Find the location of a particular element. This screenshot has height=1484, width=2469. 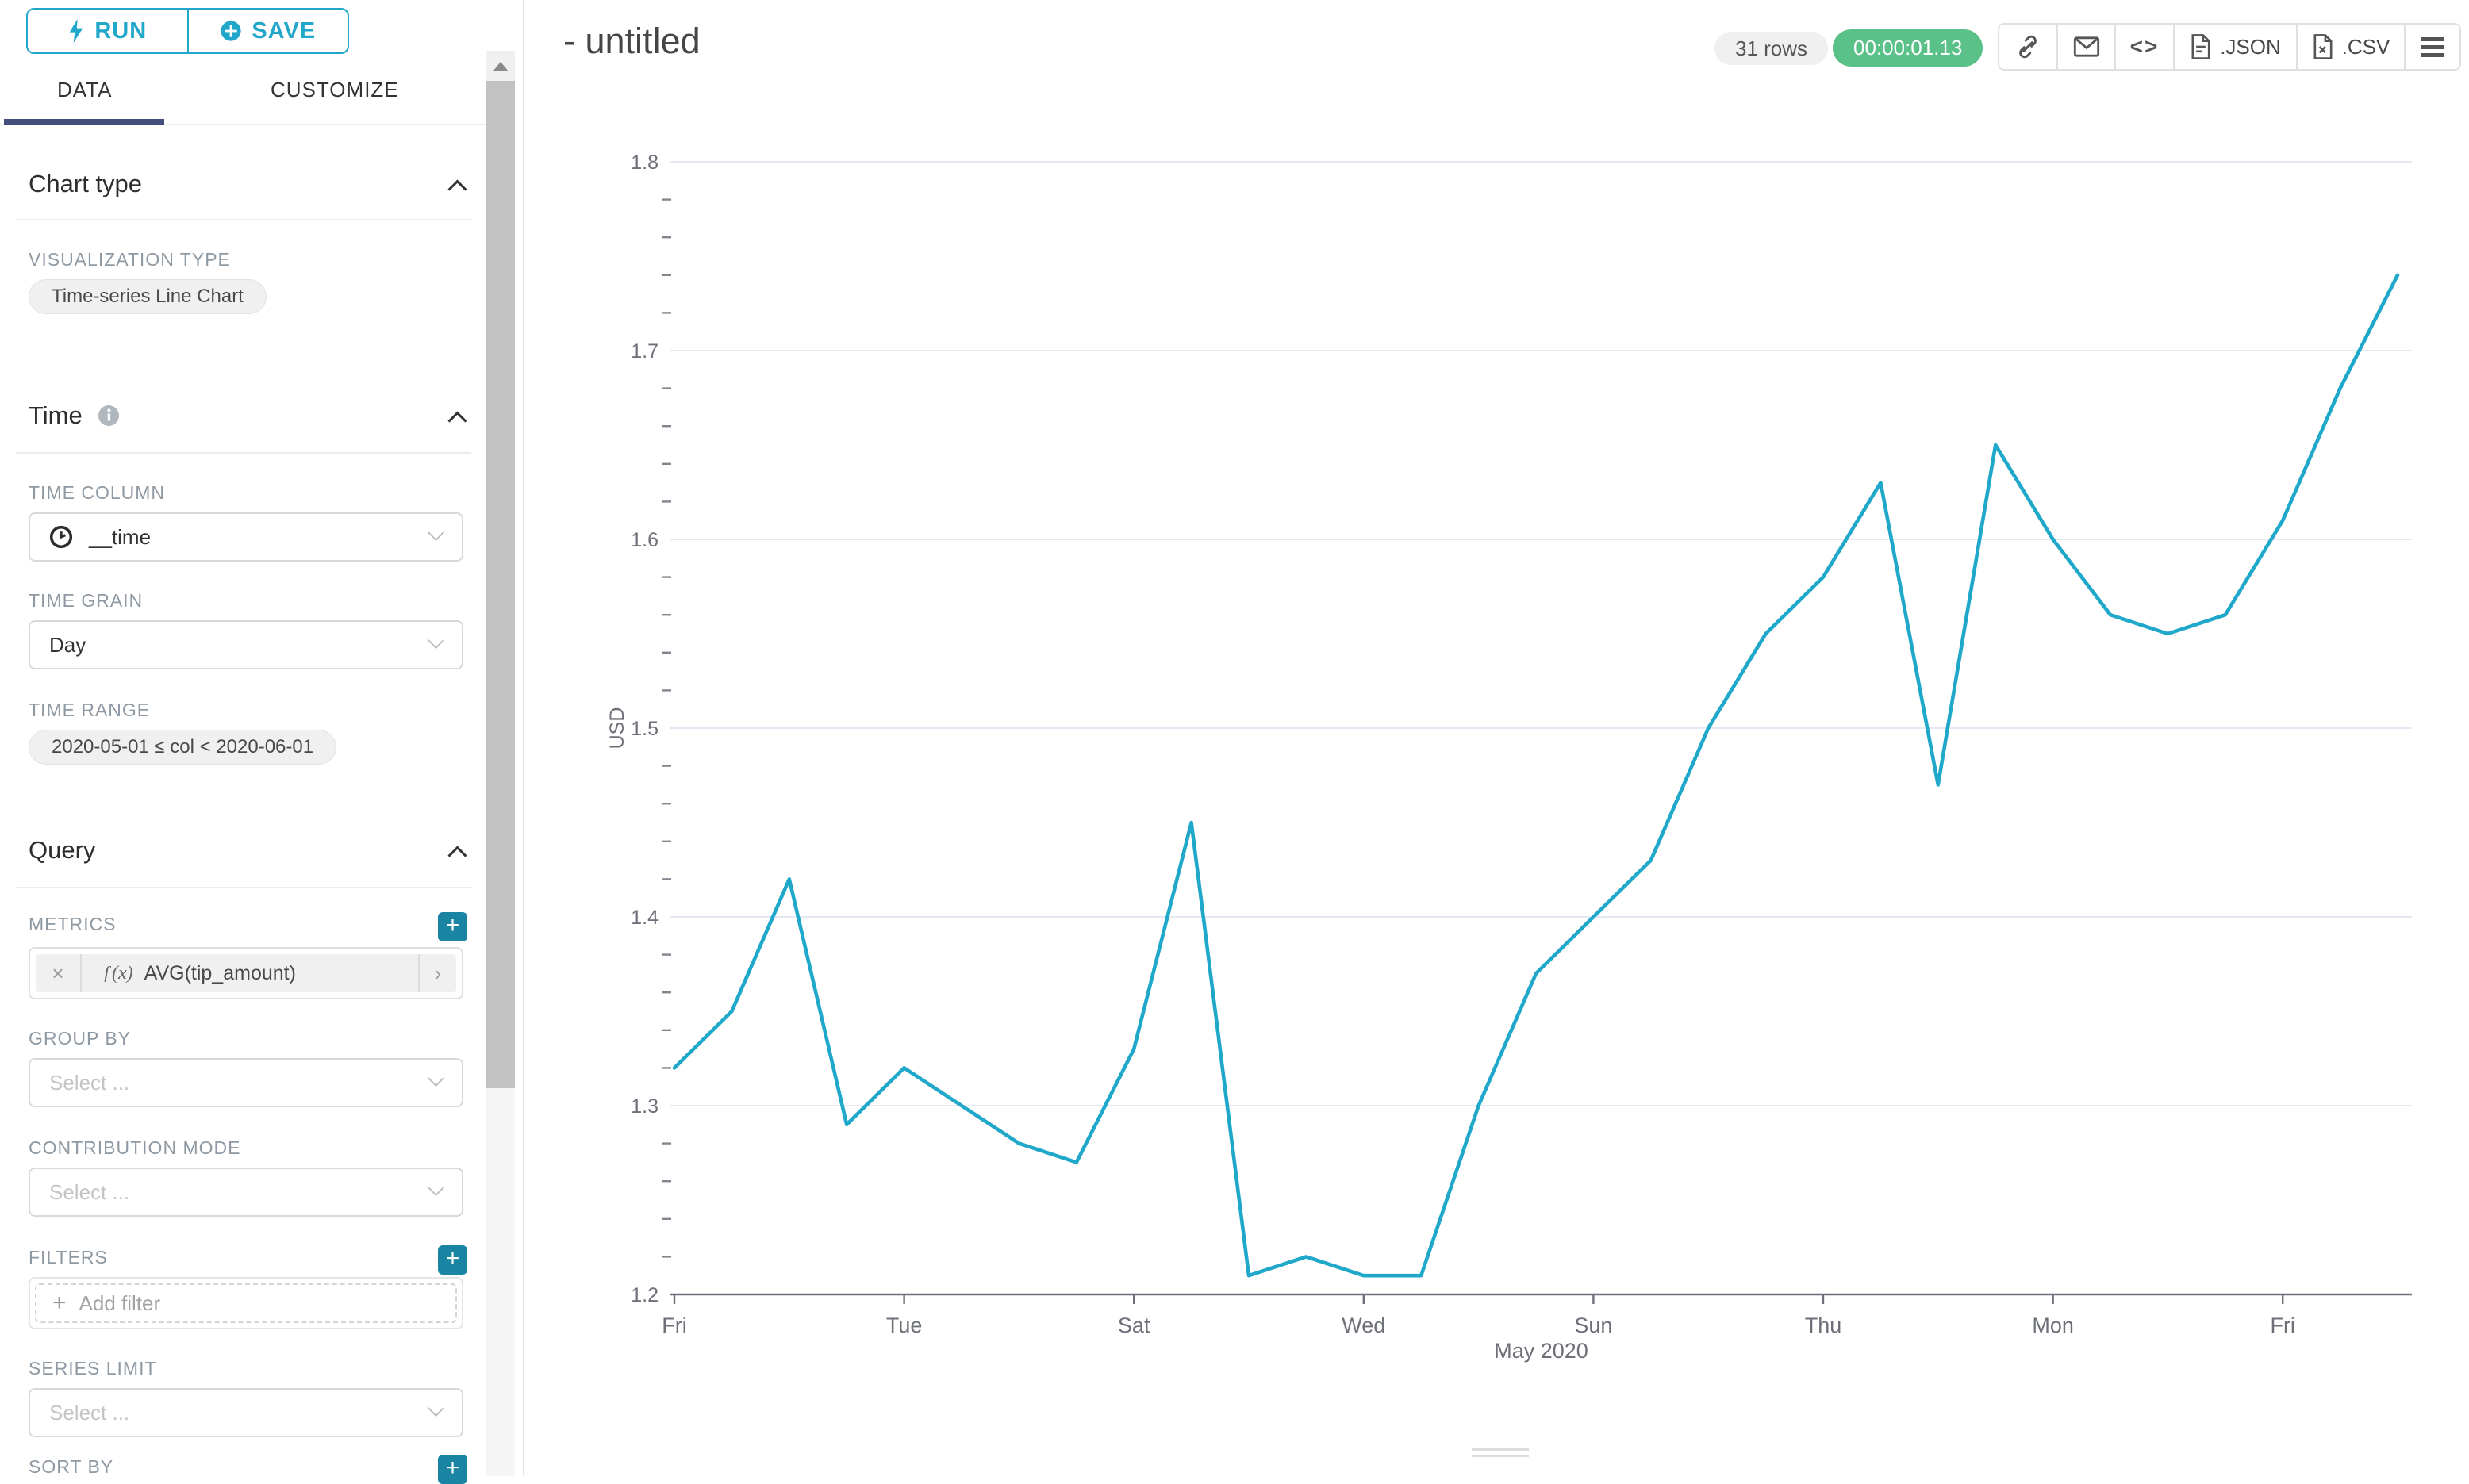

menu-icon is located at coordinates (2432, 46).